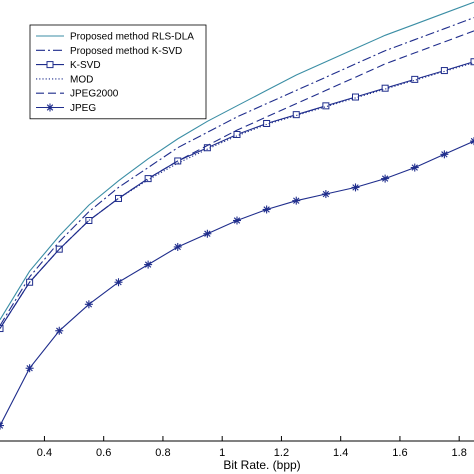 This screenshot has height=474, width=474. What do you see at coordinates (281, 453) in the screenshot?
I see `x-tick-label: 1.2` at bounding box center [281, 453].